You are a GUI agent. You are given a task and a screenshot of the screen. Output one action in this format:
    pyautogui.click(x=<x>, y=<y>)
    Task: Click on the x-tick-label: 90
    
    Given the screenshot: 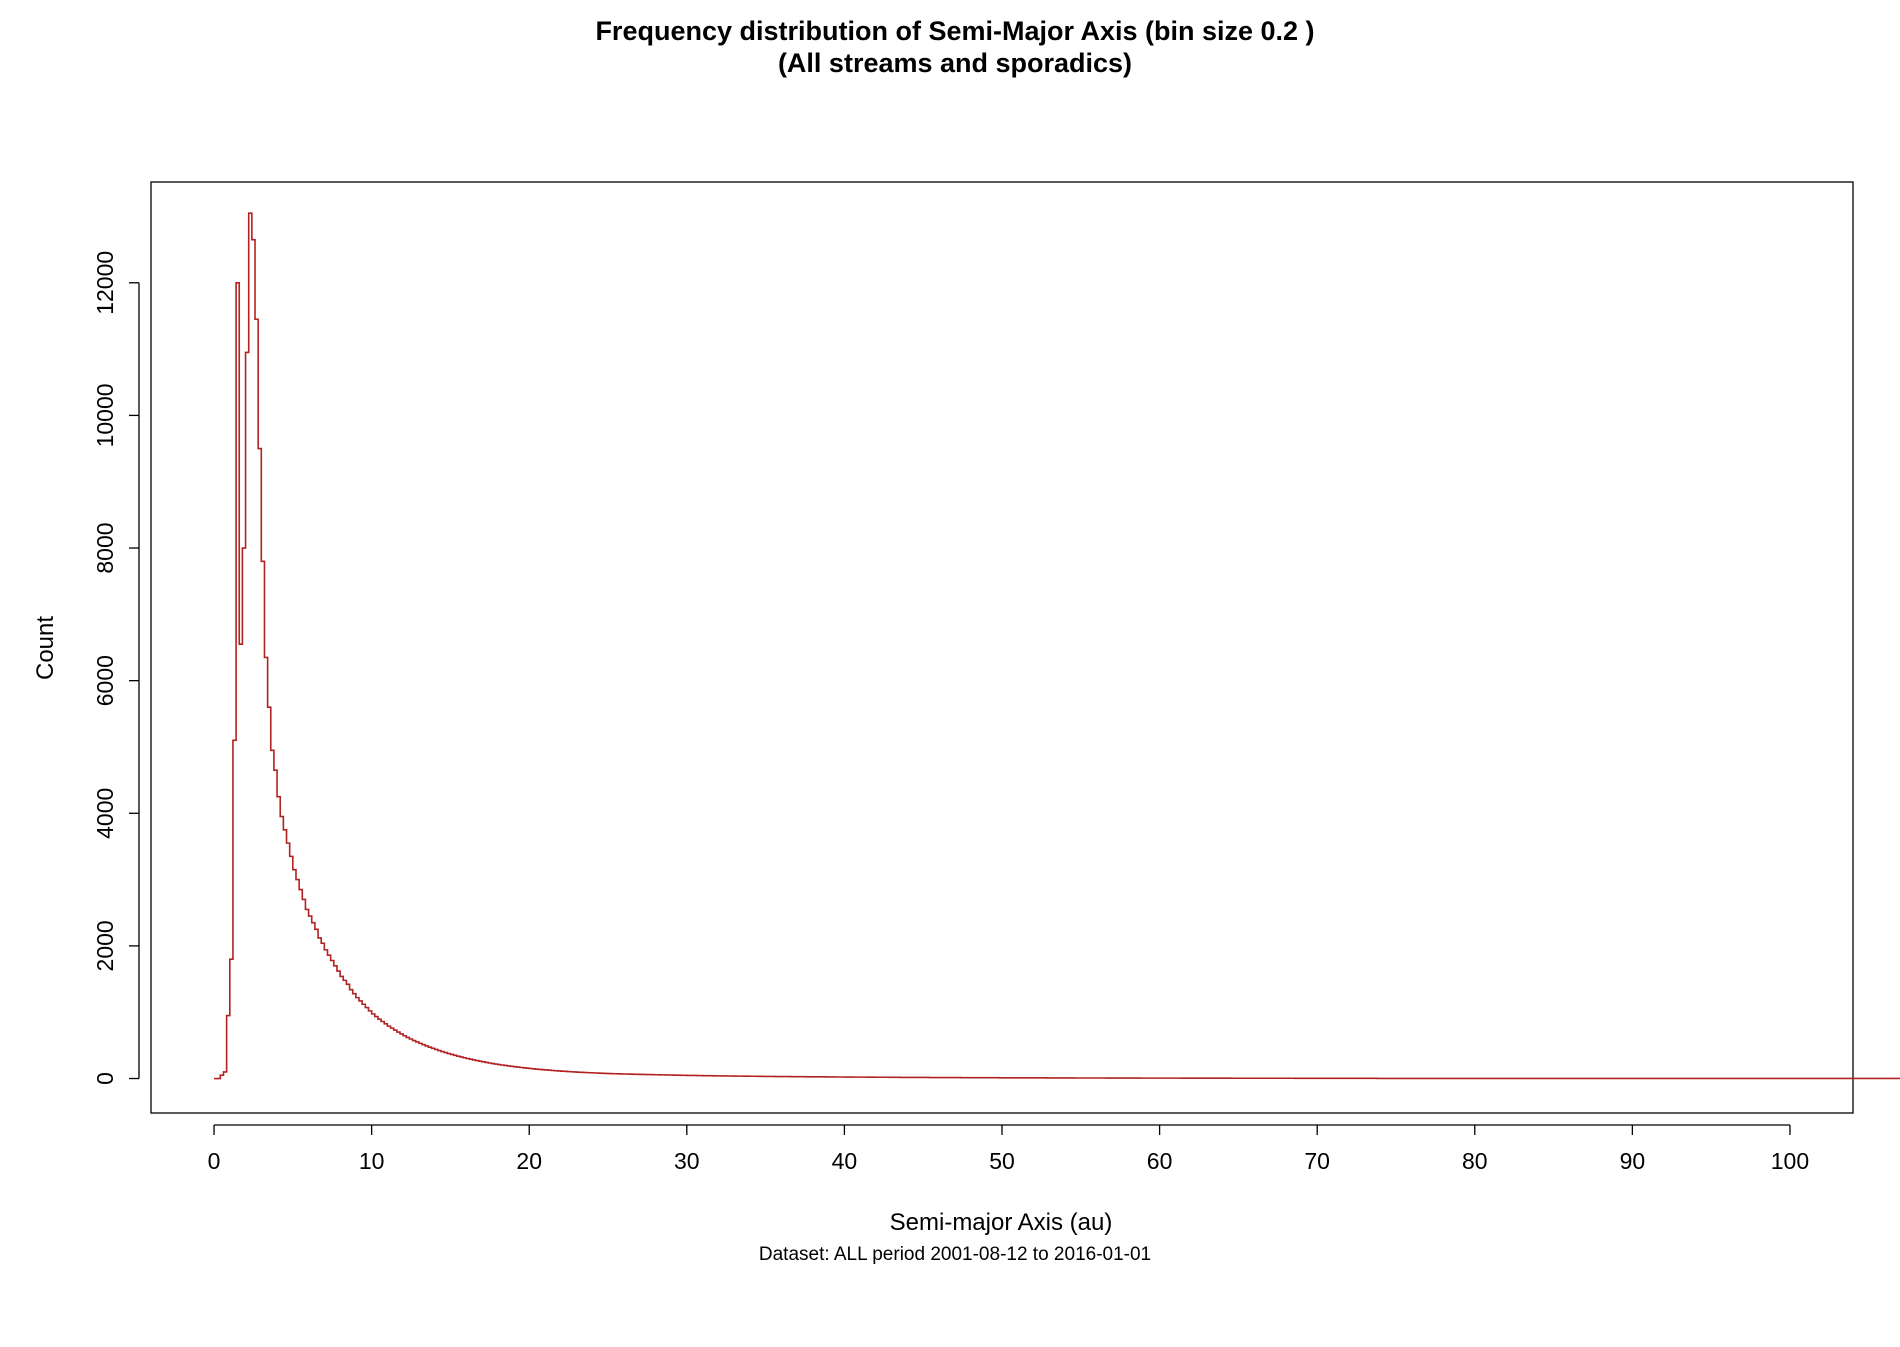 What is the action you would take?
    pyautogui.click(x=1633, y=1161)
    